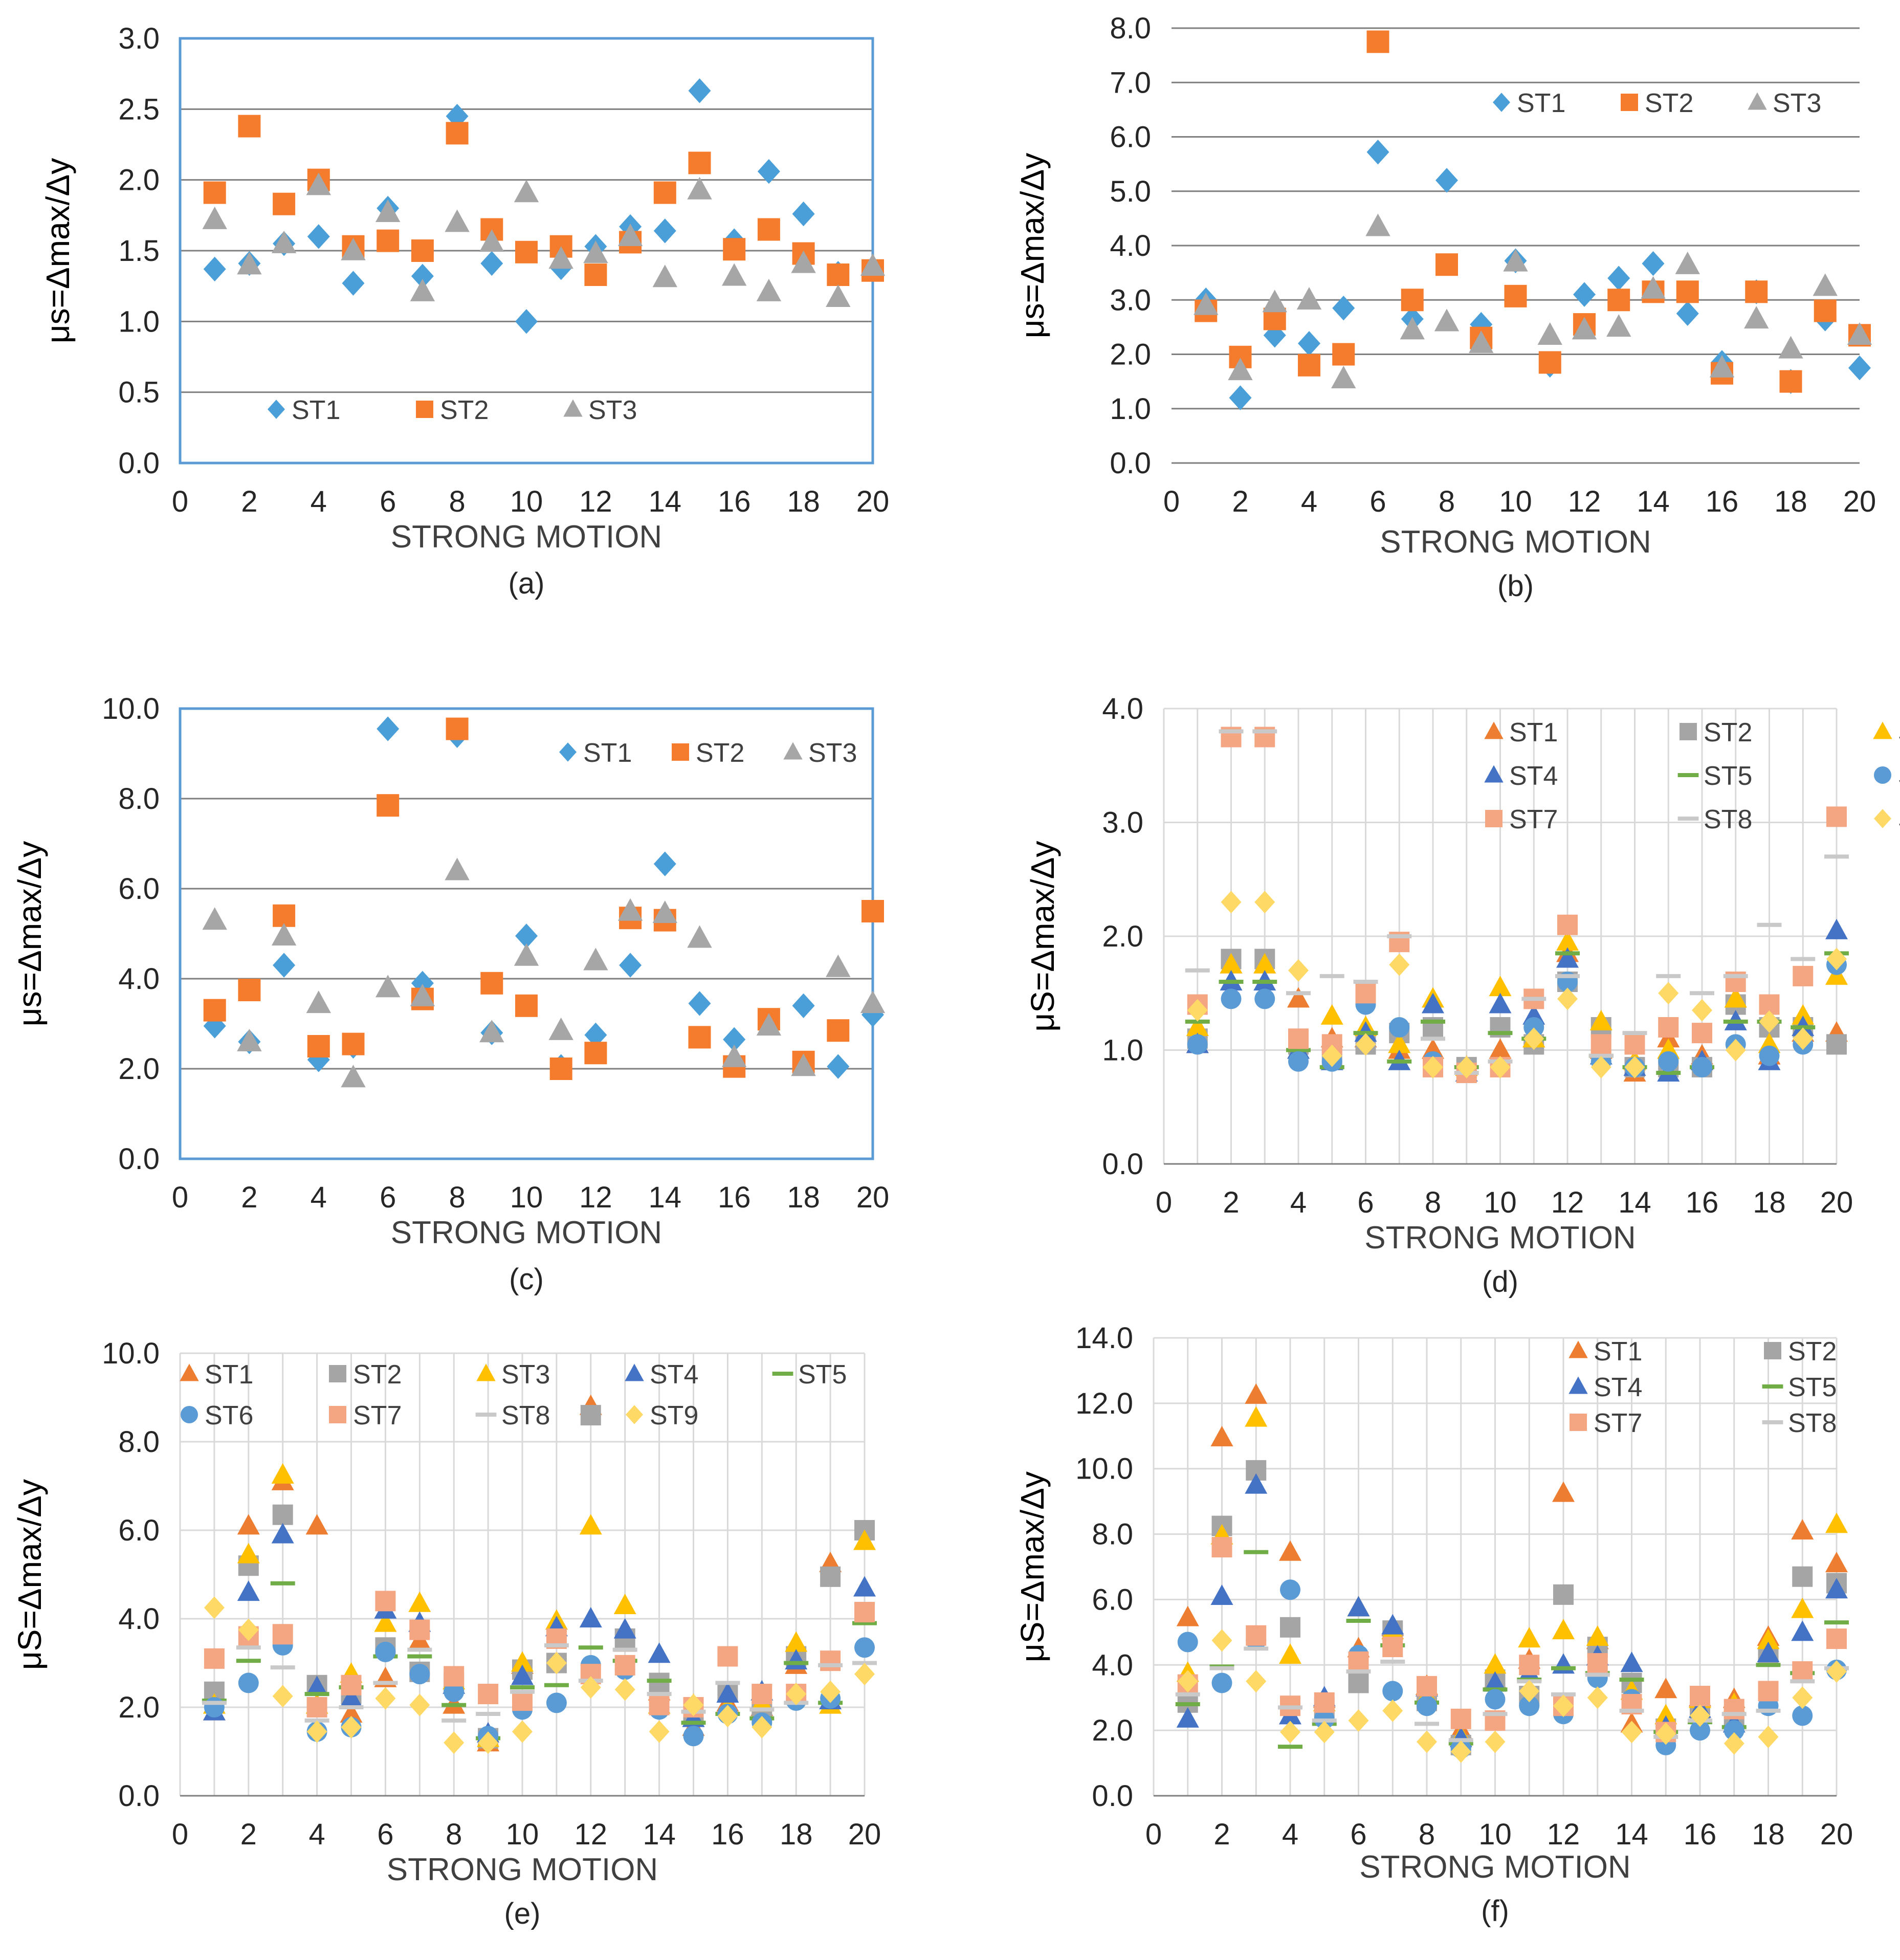 The height and width of the screenshot is (1960, 1900). What do you see at coordinates (1618, 1387) in the screenshot?
I see `legend-label: ST4` at bounding box center [1618, 1387].